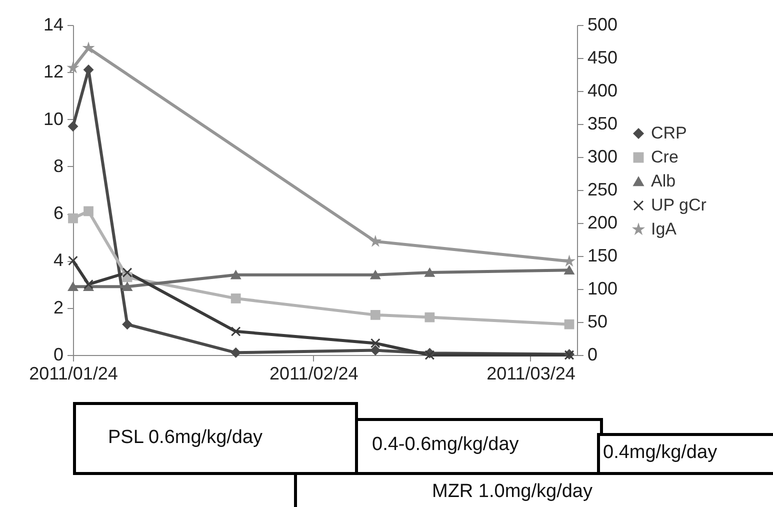 The height and width of the screenshot is (507, 773). I want to click on x-tick-label: 2011/01/24, so click(73, 374).